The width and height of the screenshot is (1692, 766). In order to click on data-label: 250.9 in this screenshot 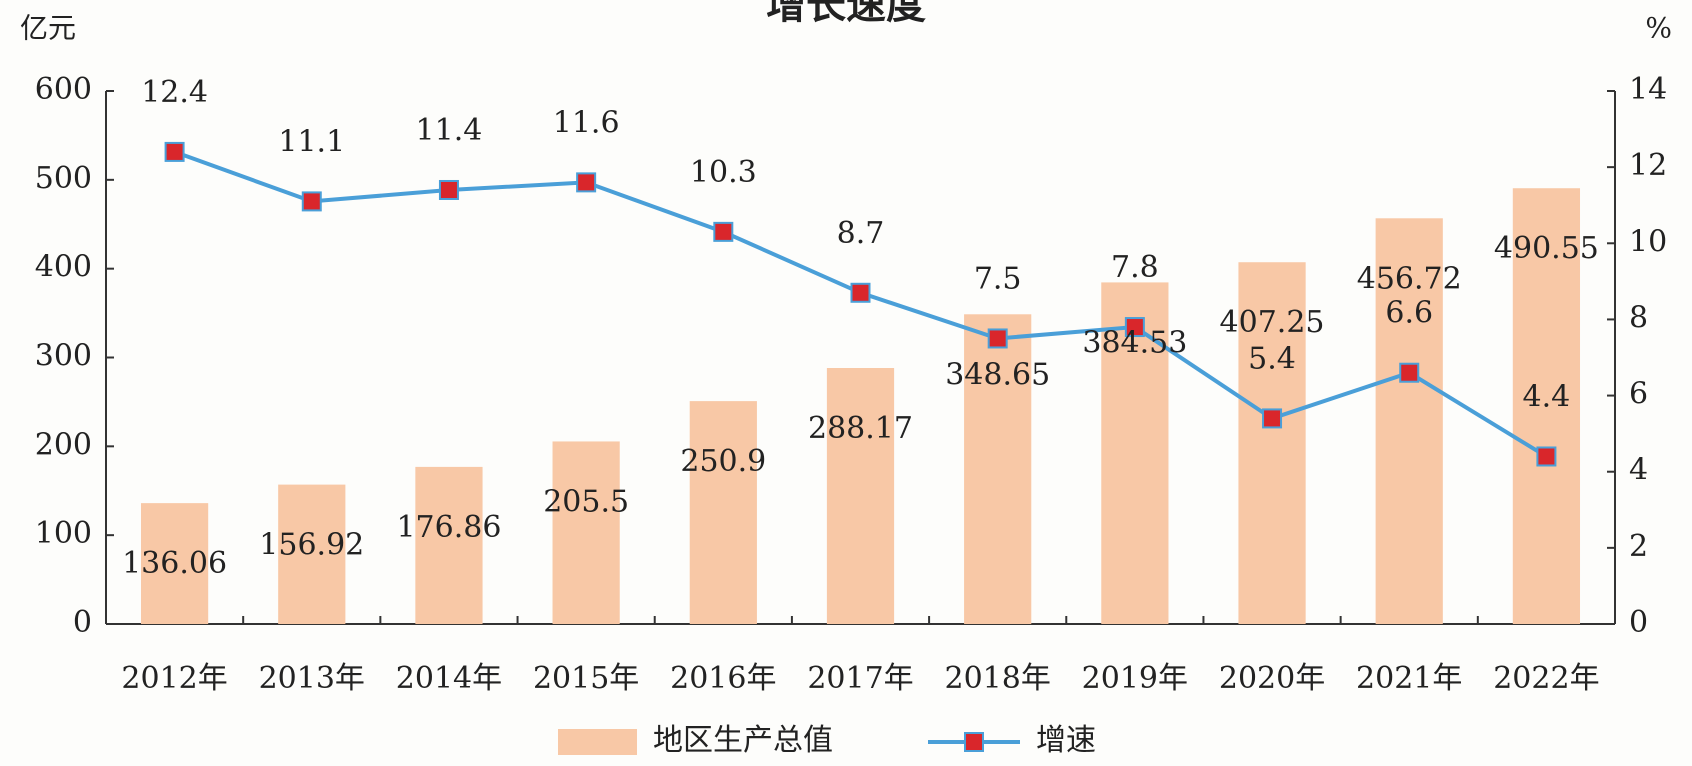, I will do `click(723, 461)`.